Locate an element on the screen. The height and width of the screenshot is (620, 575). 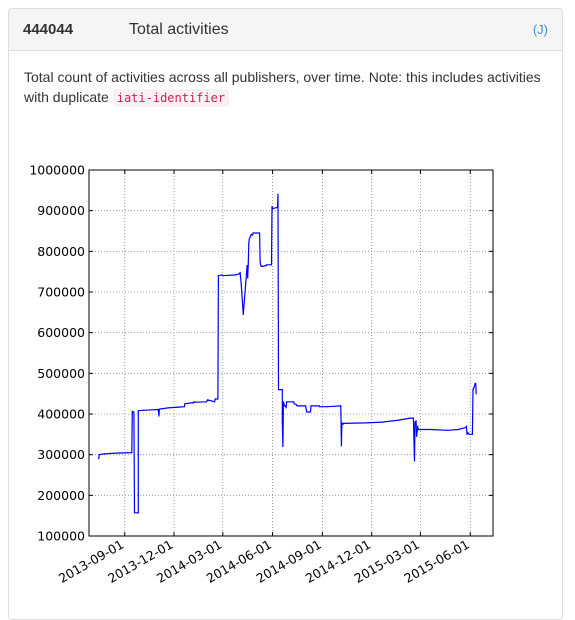
y-tick-label: 300000 is located at coordinates (61, 454).